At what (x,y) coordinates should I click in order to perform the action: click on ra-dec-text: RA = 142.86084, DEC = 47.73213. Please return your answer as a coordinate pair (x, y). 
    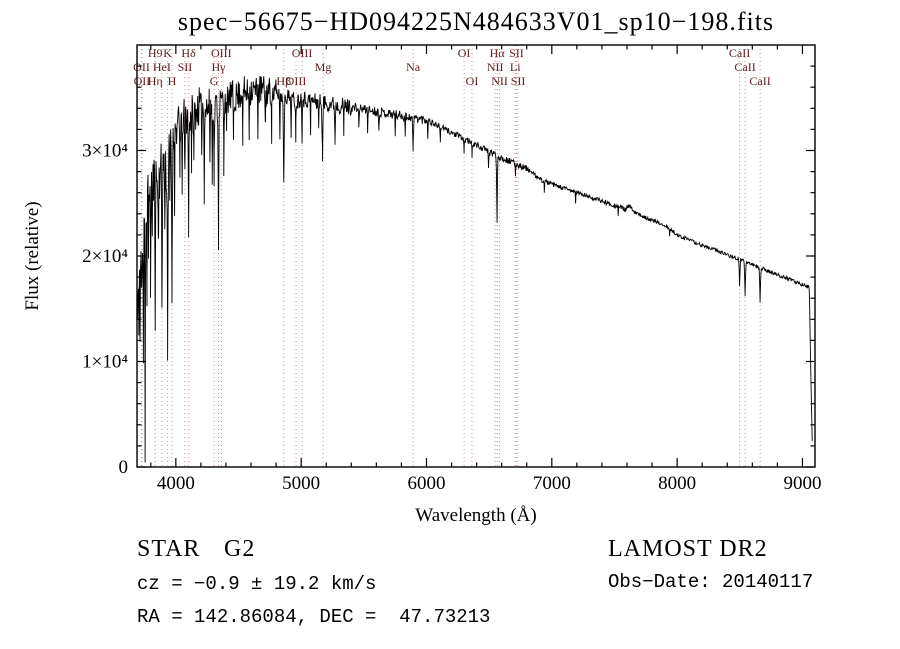
    Looking at the image, I should click on (313, 617).